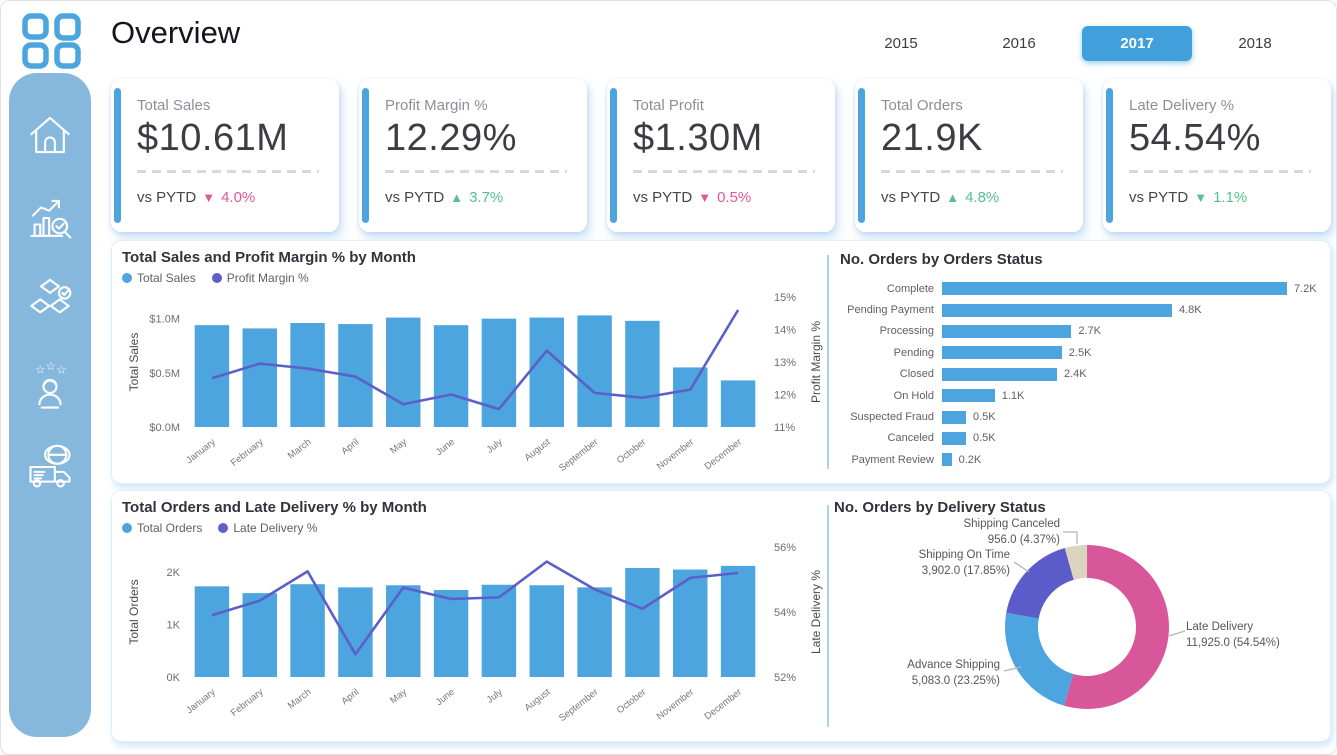  What do you see at coordinates (164, 374) in the screenshot?
I see `left-axis-tick: $0.5M` at bounding box center [164, 374].